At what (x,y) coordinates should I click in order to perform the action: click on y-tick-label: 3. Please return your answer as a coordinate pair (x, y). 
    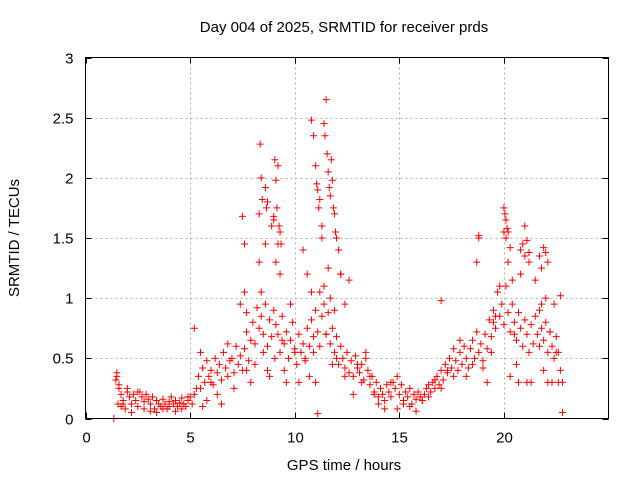
    Looking at the image, I should click on (69, 59).